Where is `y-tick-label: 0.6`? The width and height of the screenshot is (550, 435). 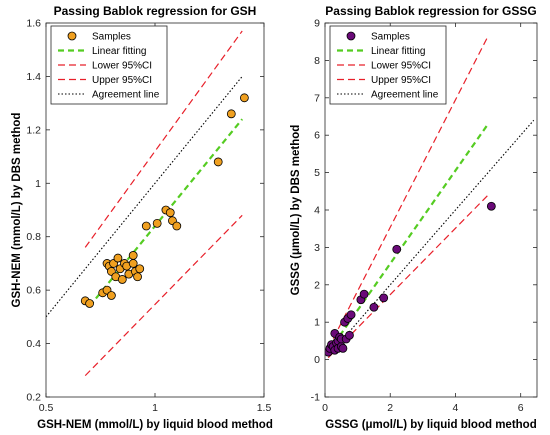
y-tick-label: 0.6 is located at coordinates (33, 291).